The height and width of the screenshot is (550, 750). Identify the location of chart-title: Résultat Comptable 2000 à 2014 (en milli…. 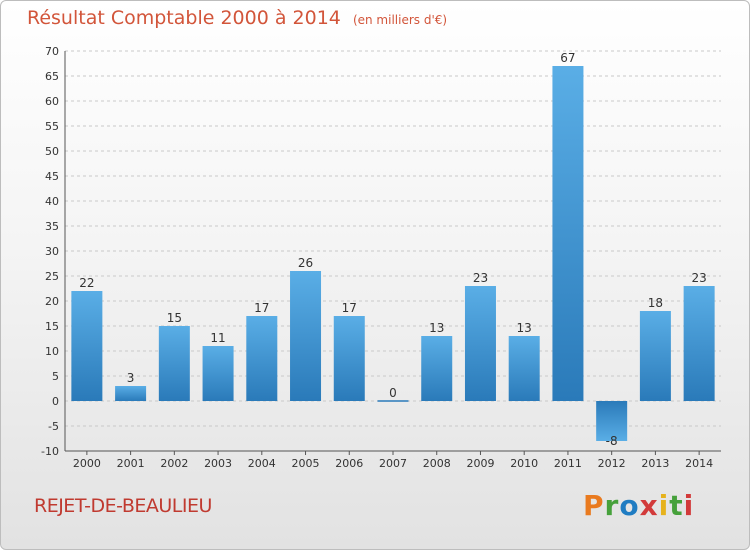
(237, 18).